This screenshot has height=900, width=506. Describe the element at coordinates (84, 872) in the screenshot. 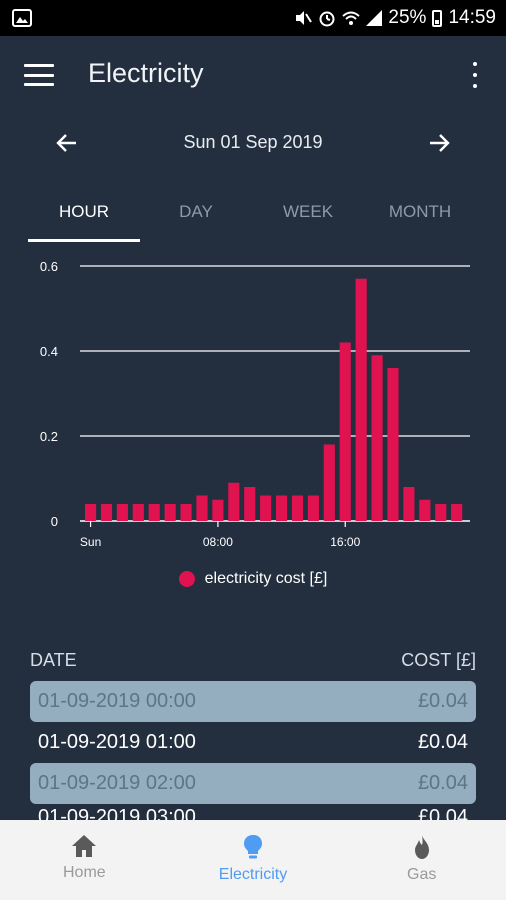

I see `nav-home-label: Home` at that location.